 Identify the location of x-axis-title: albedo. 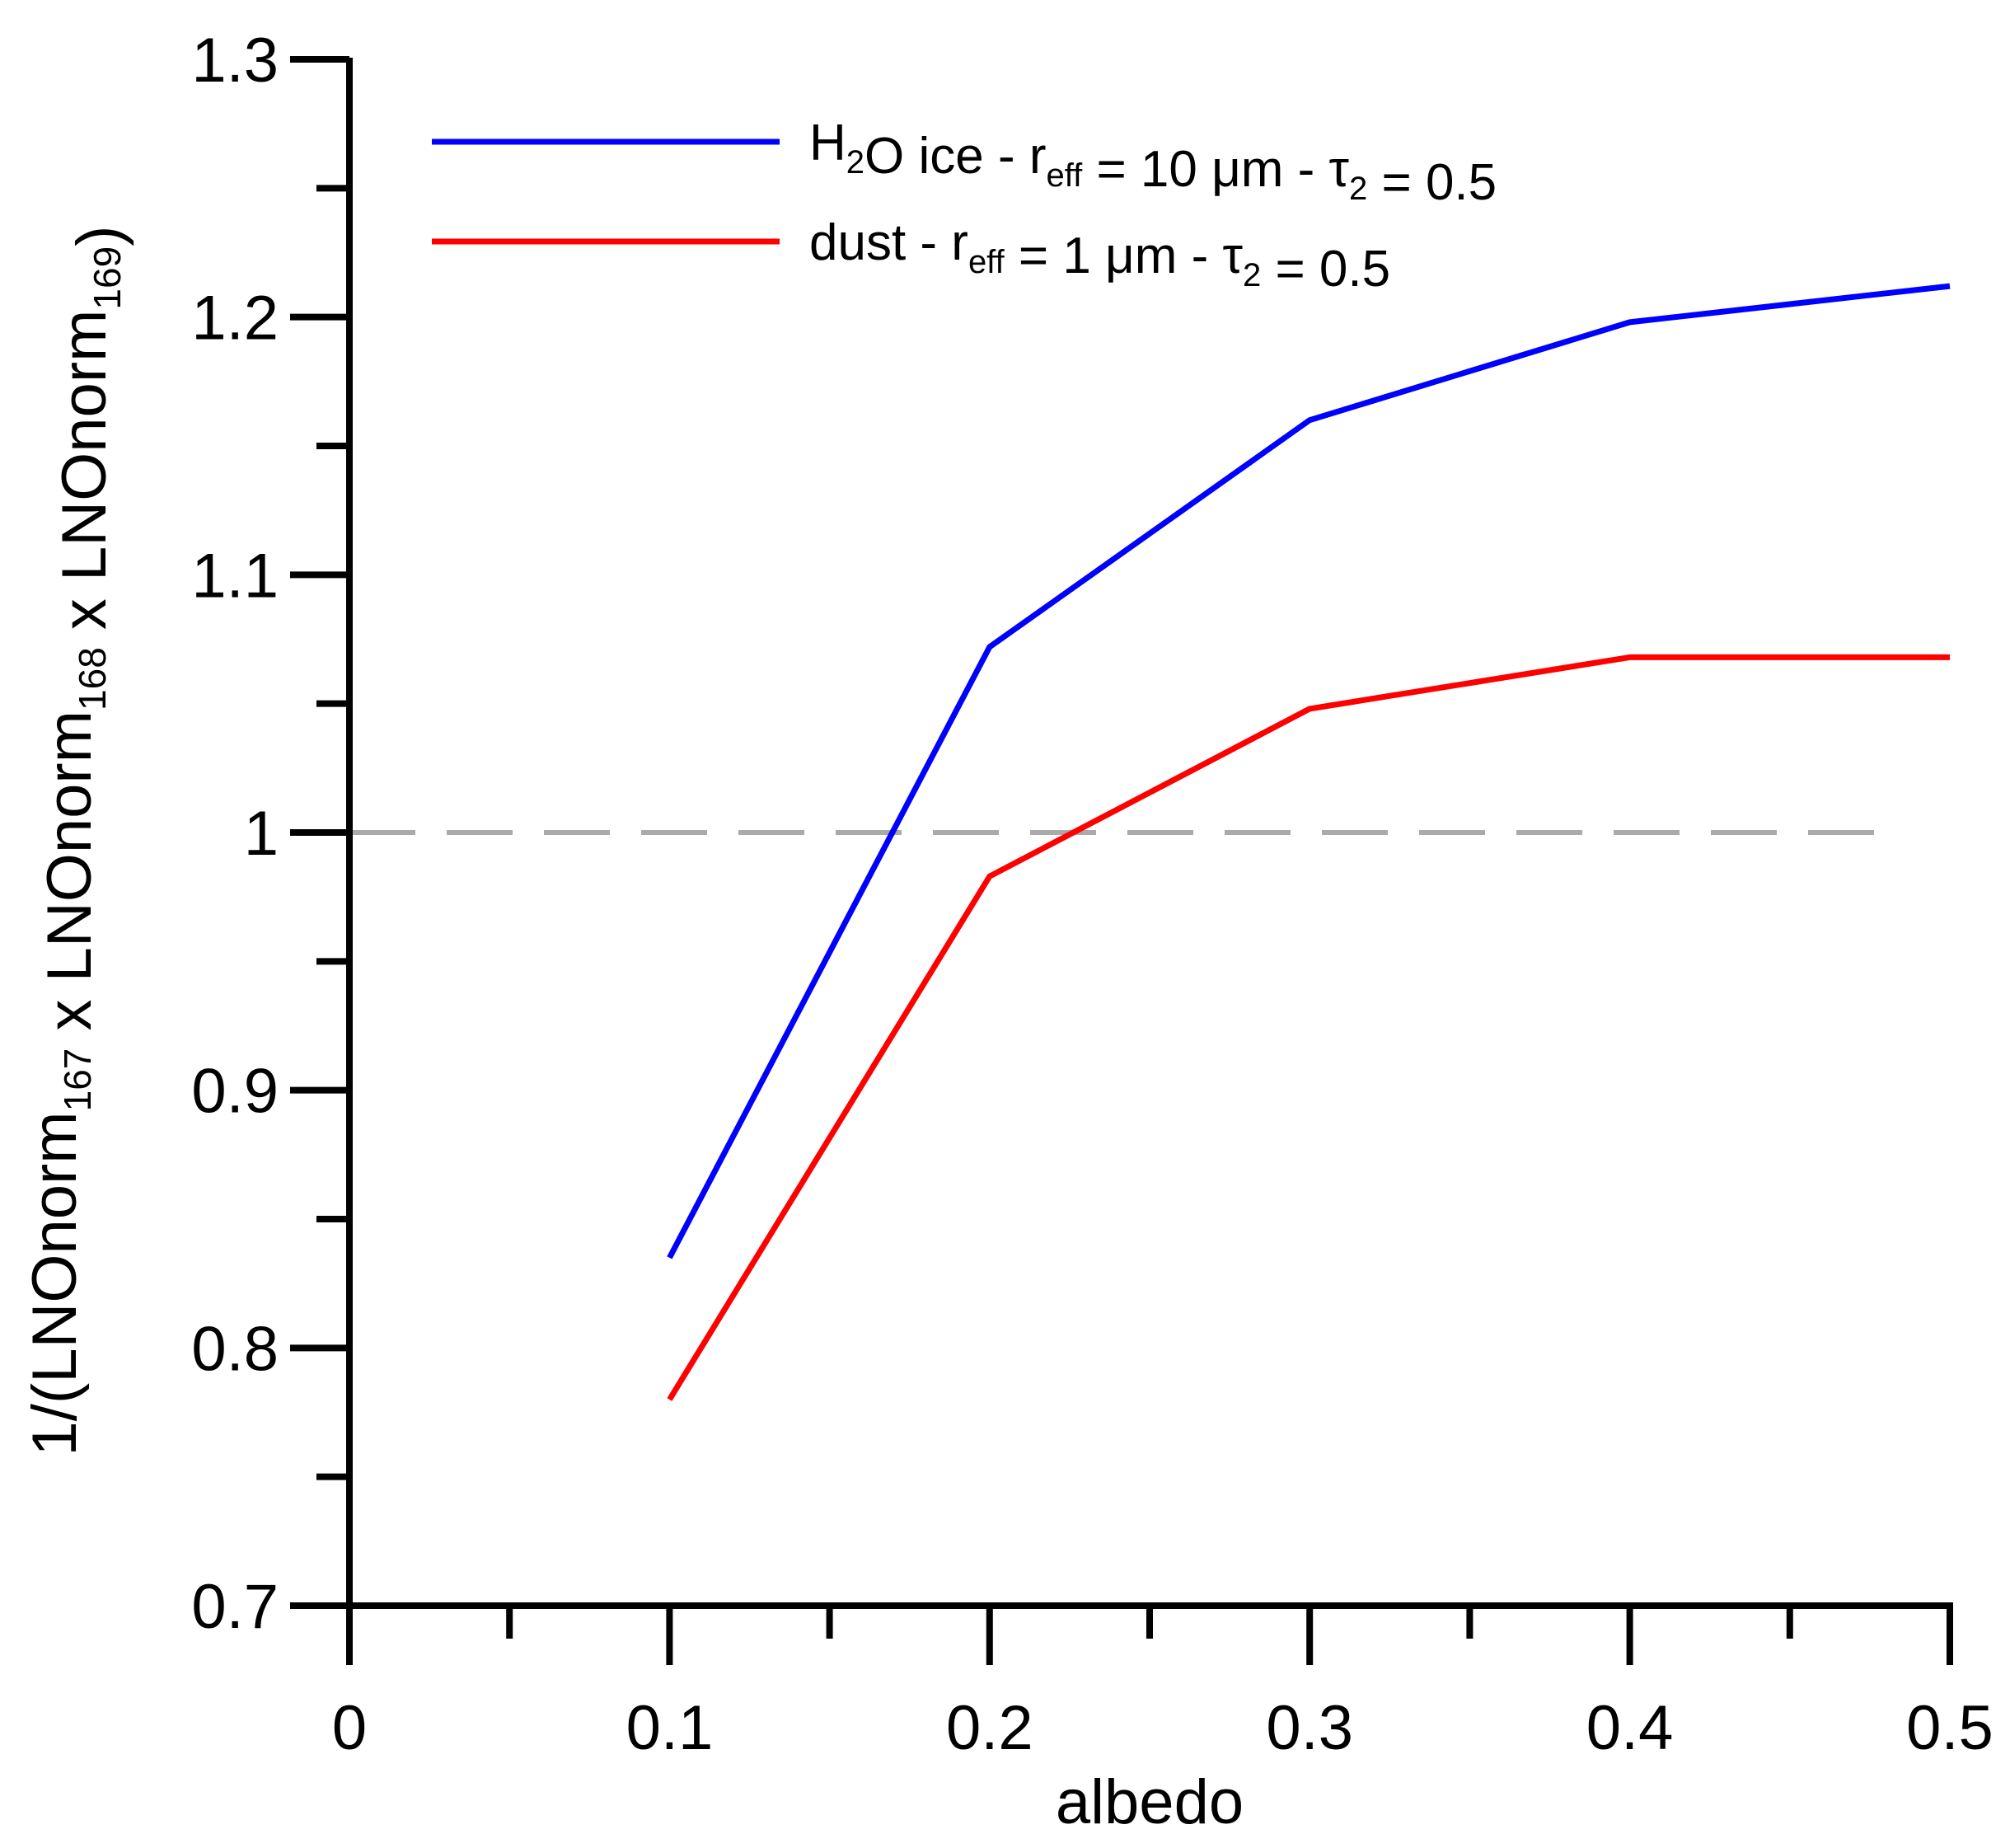
(1150, 1802).